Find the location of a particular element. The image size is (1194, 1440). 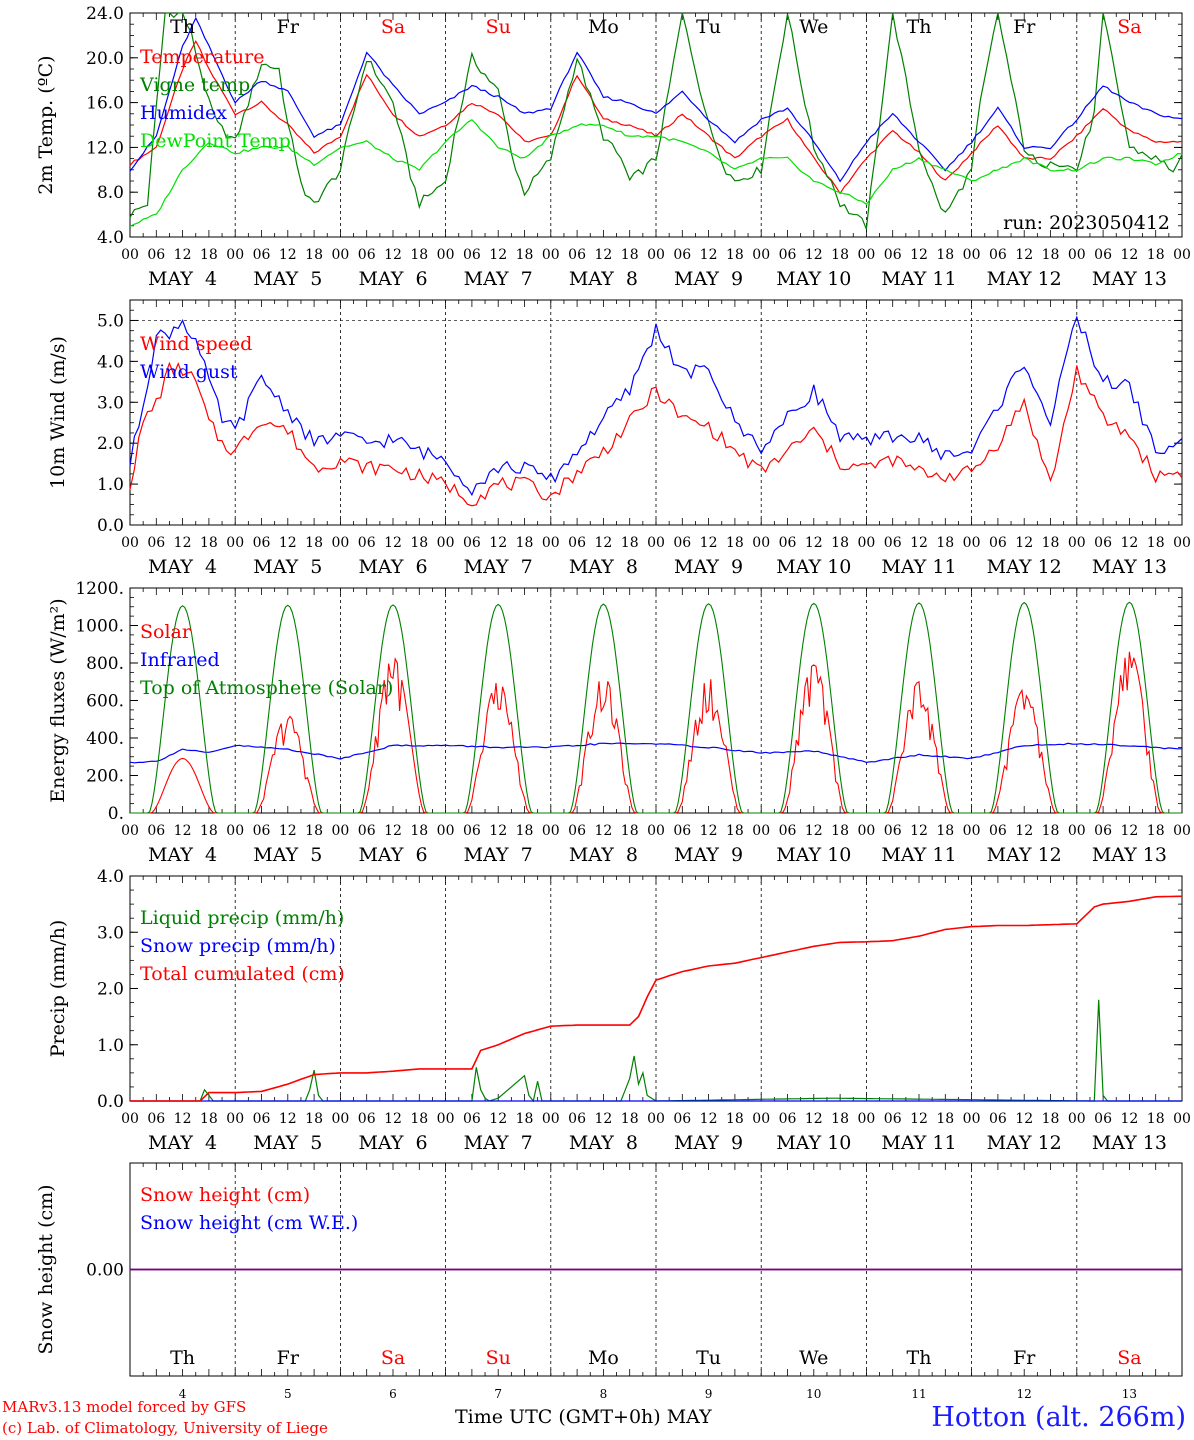

y-axis-label: 2m Temp. (ºC) is located at coordinates (46, 124).